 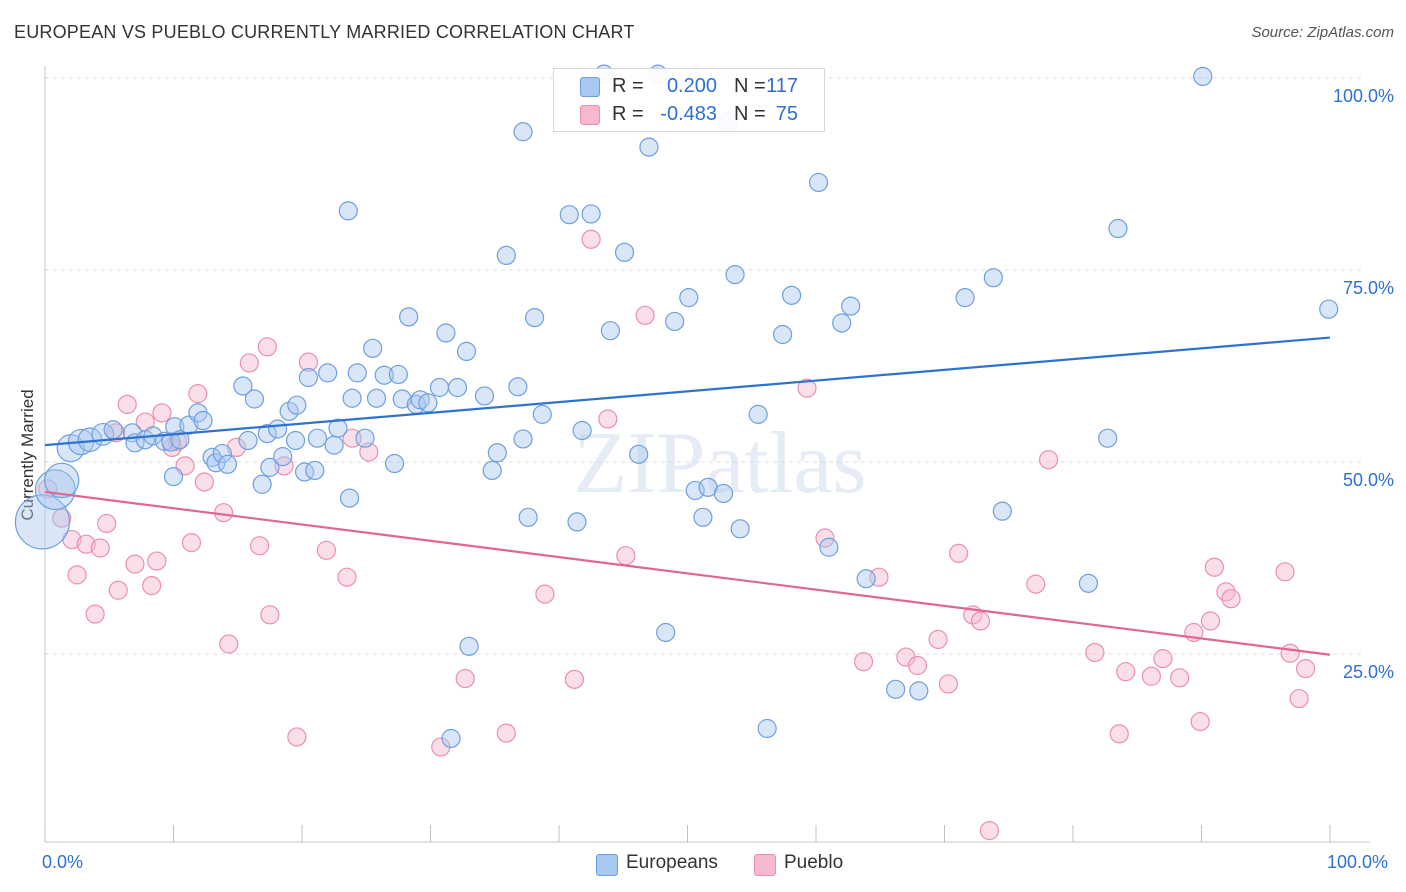 What do you see at coordinates (691, 86) in the screenshot?
I see `european-r-value: 0.200` at bounding box center [691, 86].